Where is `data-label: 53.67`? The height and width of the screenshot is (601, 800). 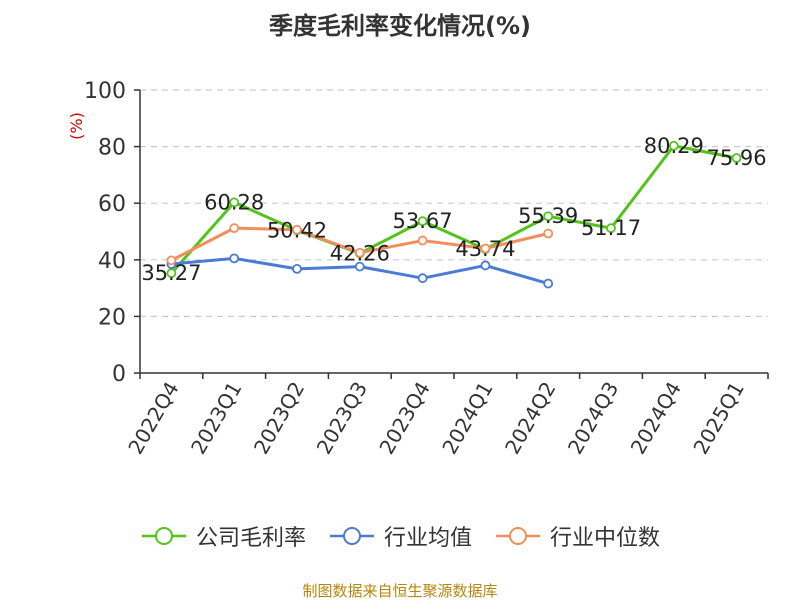
data-label: 53.67 is located at coordinates (423, 221).